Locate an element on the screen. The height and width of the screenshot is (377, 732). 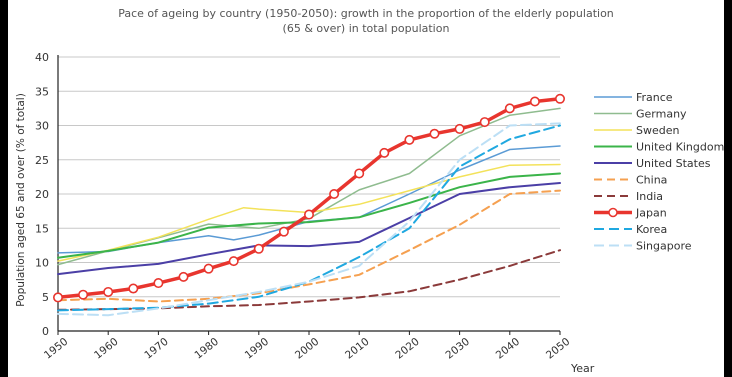
x-tick-label: 1980 is located at coordinates (207, 349).